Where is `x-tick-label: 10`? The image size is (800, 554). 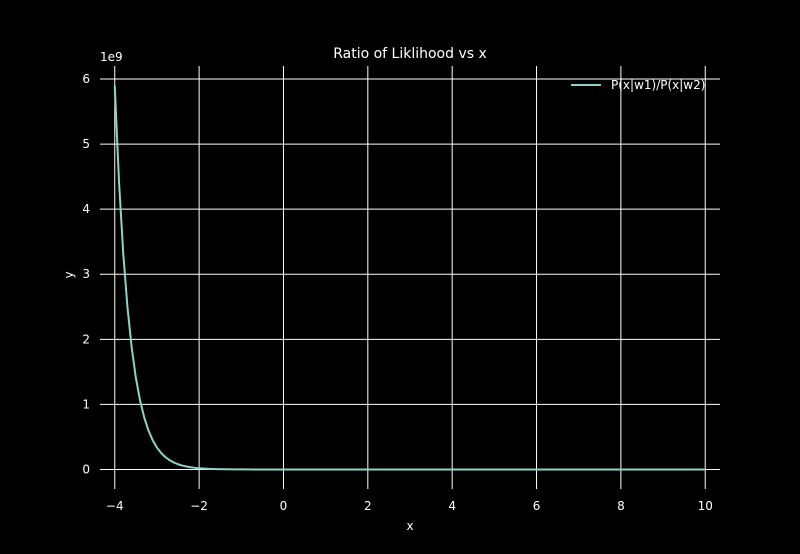
x-tick-label: 10 is located at coordinates (705, 506).